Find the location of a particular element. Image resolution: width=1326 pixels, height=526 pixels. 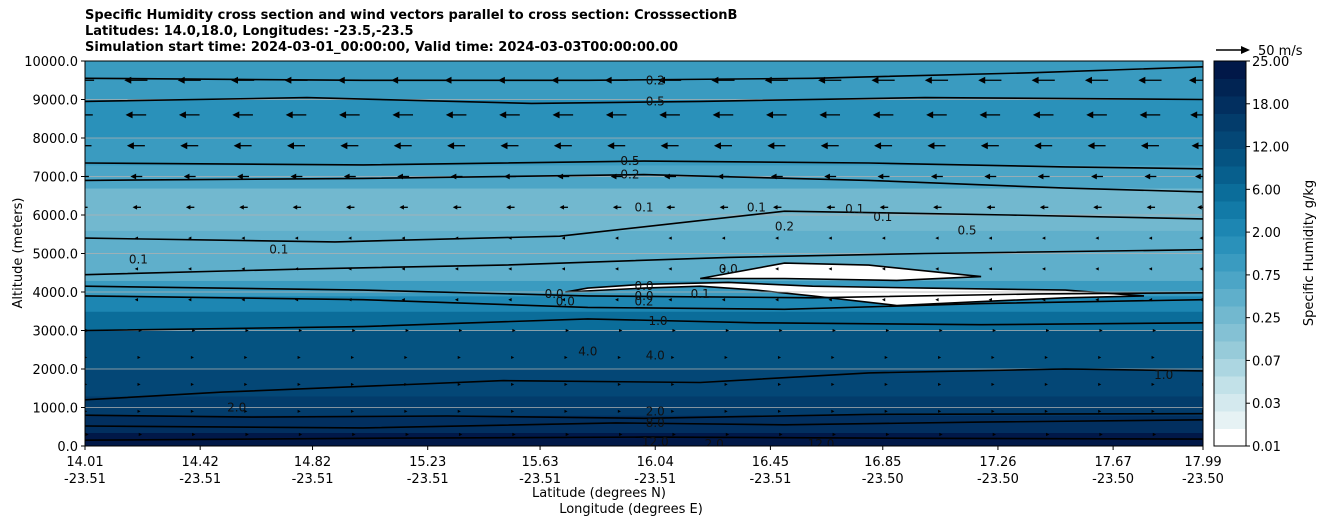

colorbar-tick-label: 25.00 is located at coordinates (1270, 62).